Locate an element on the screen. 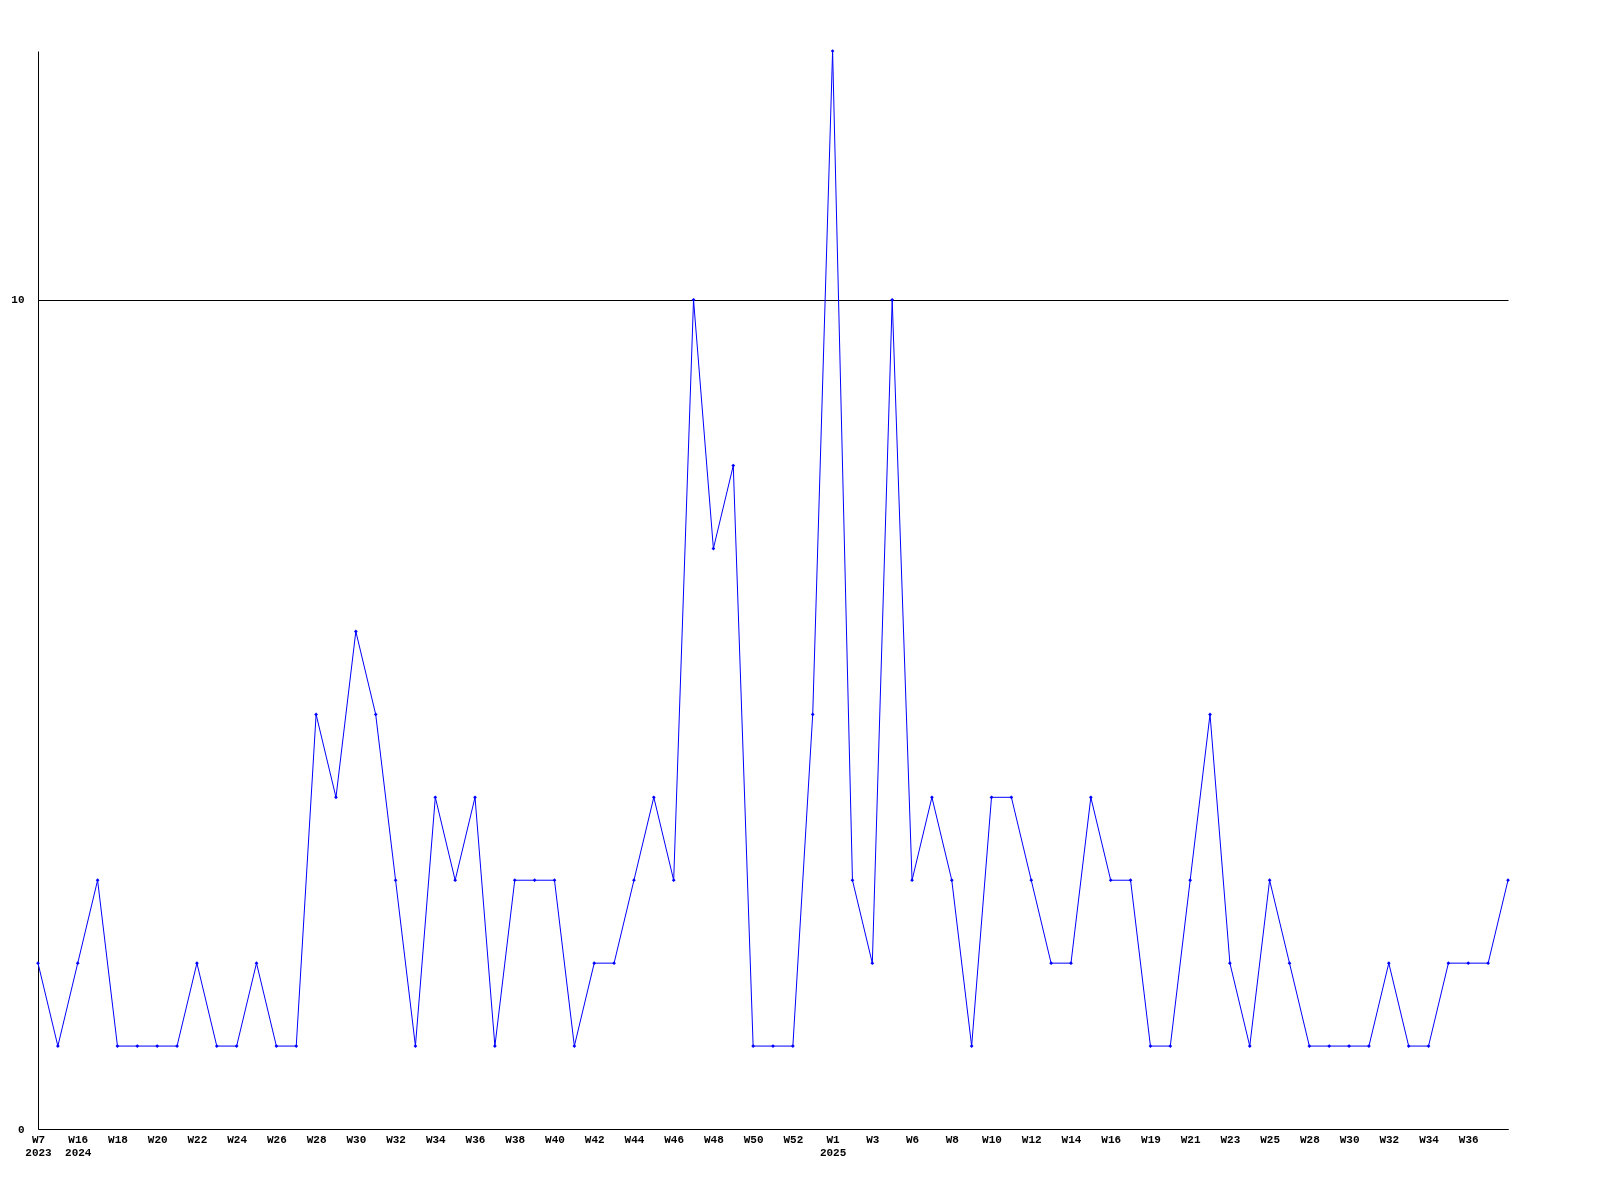  x-tick-label: W23 is located at coordinates (1230, 1139).